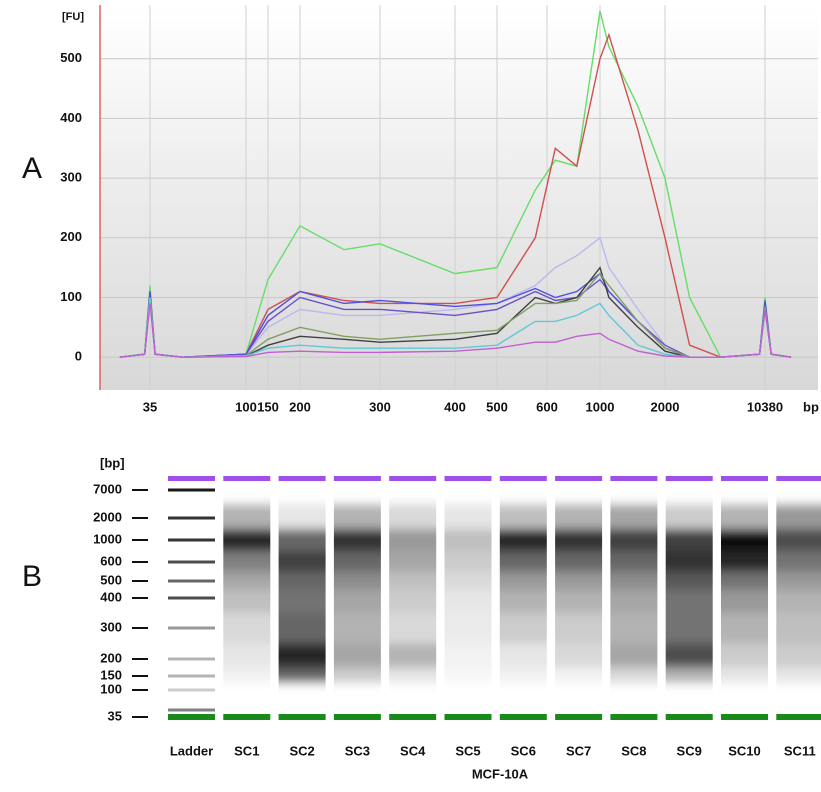 The height and width of the screenshot is (792, 821). I want to click on lane-label: SC2, so click(301, 750).